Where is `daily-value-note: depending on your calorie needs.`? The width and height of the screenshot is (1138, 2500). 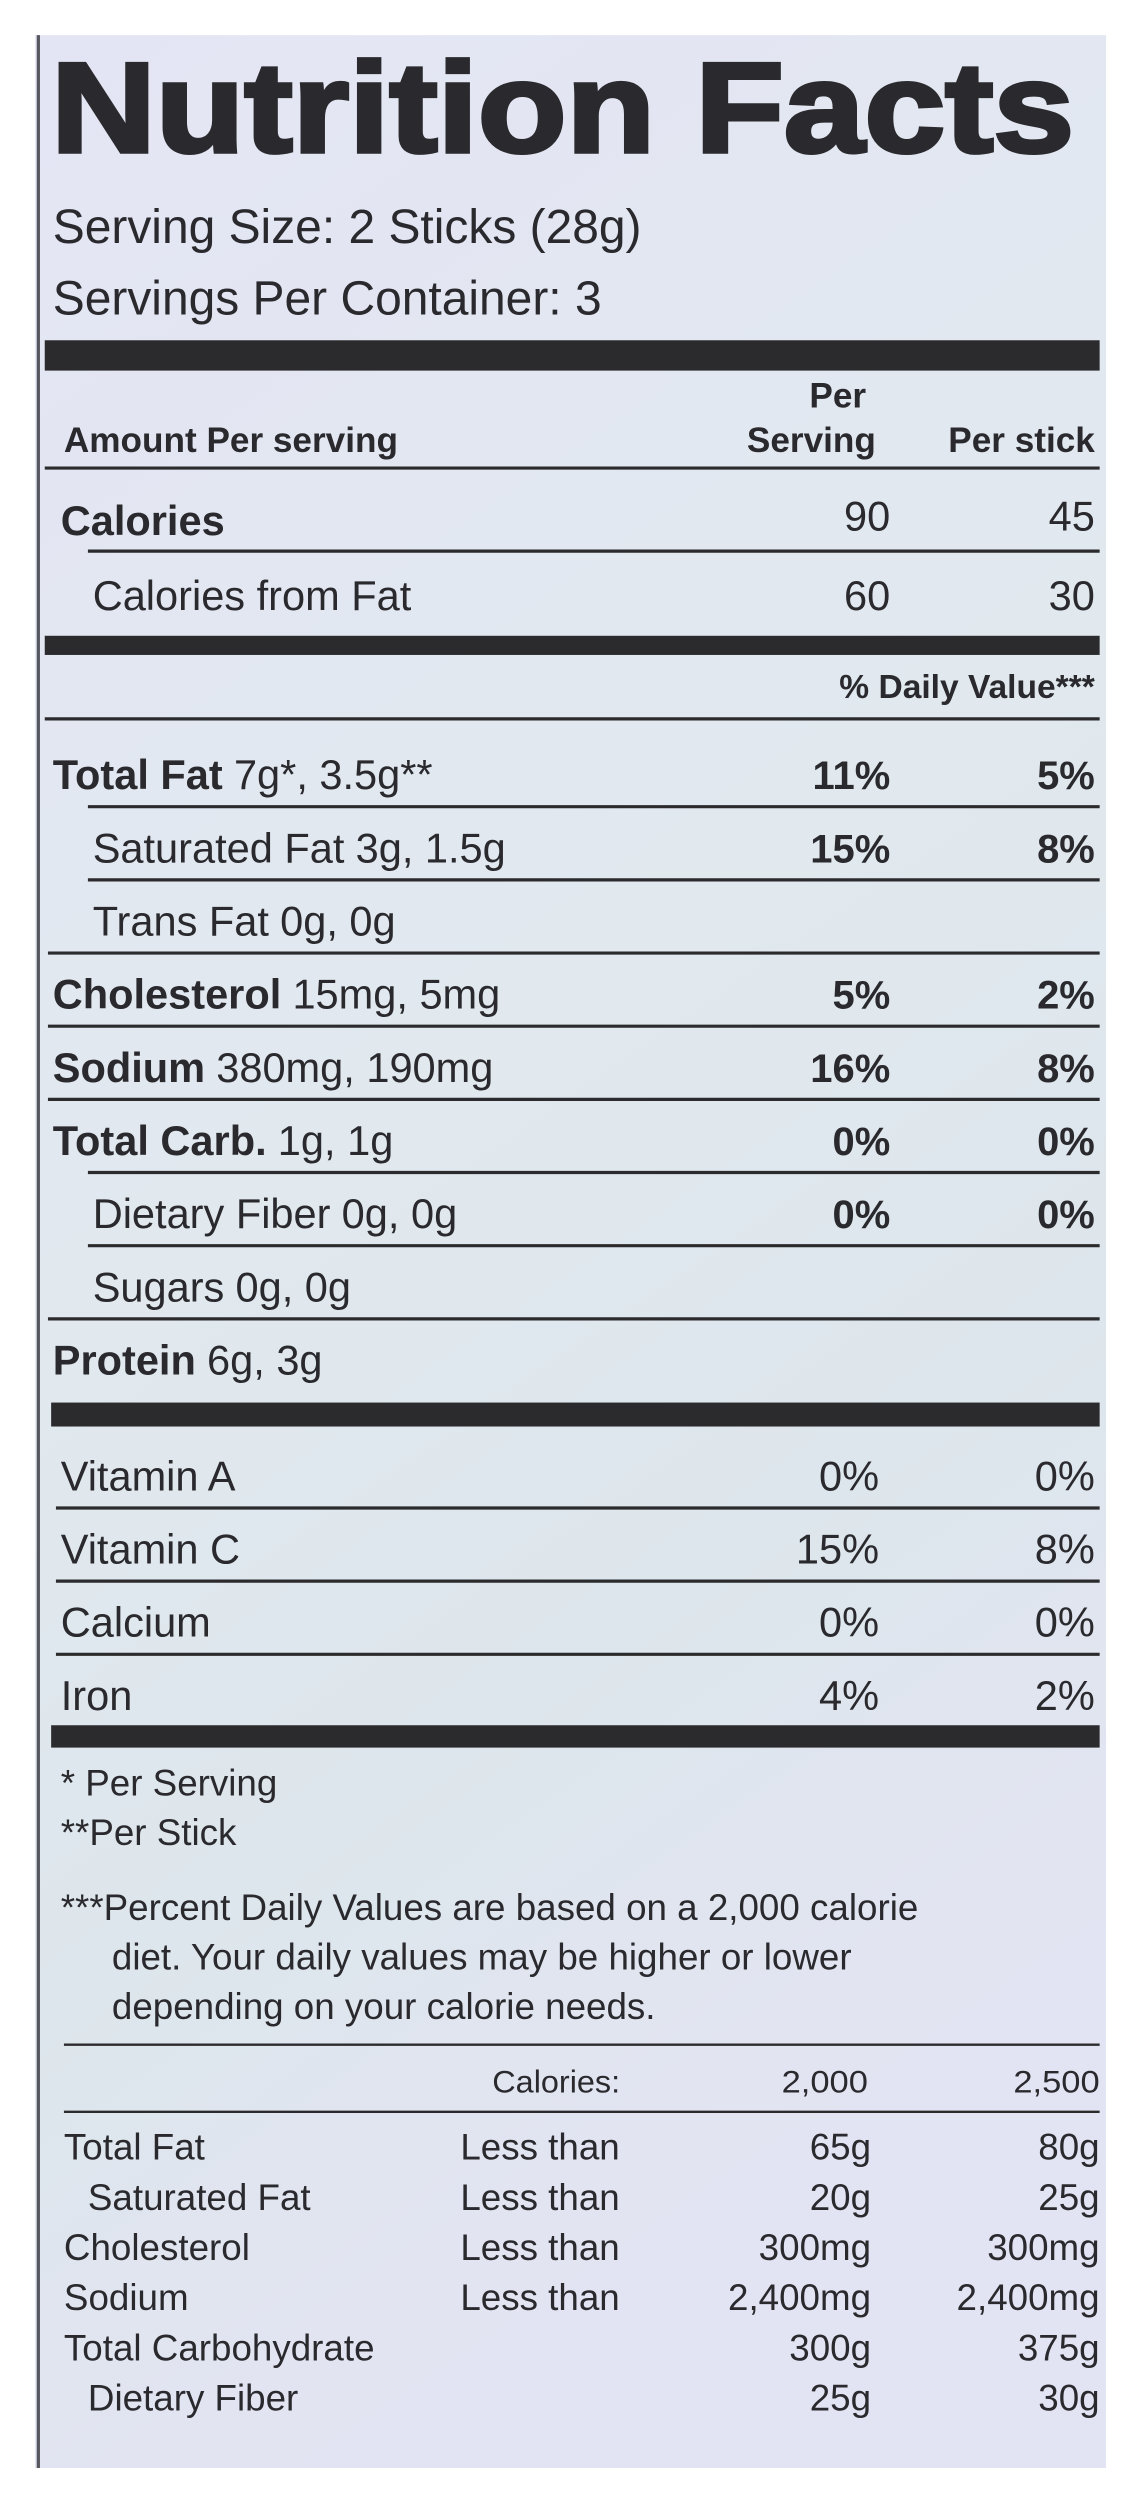 daily-value-note: depending on your calorie needs. is located at coordinates (384, 2006).